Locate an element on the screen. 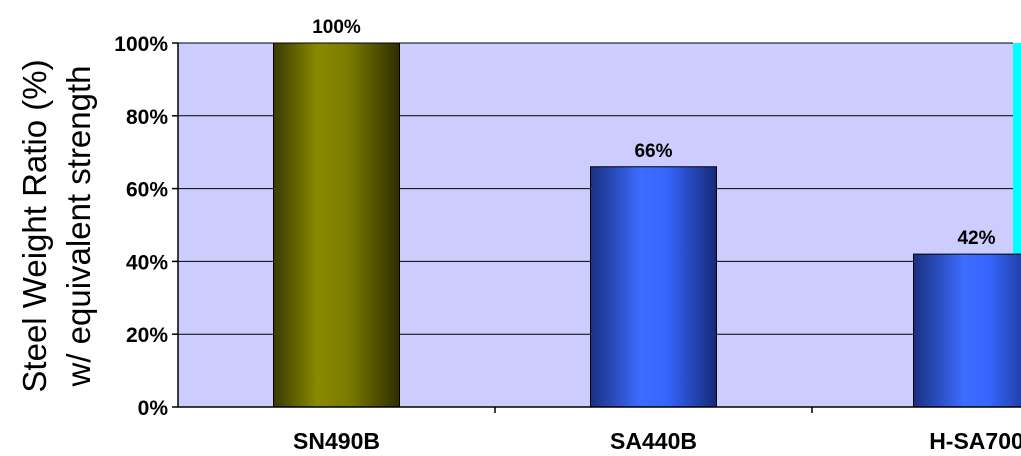 The image size is (1021, 456). bar-sa440b is located at coordinates (653, 287).